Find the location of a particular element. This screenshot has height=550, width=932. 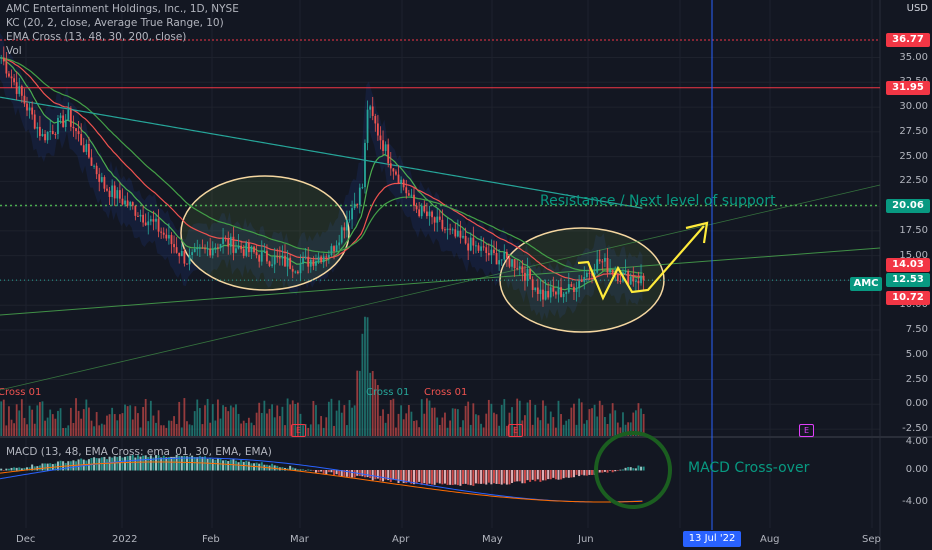

consolidation-ellipse is located at coordinates (265, 233).